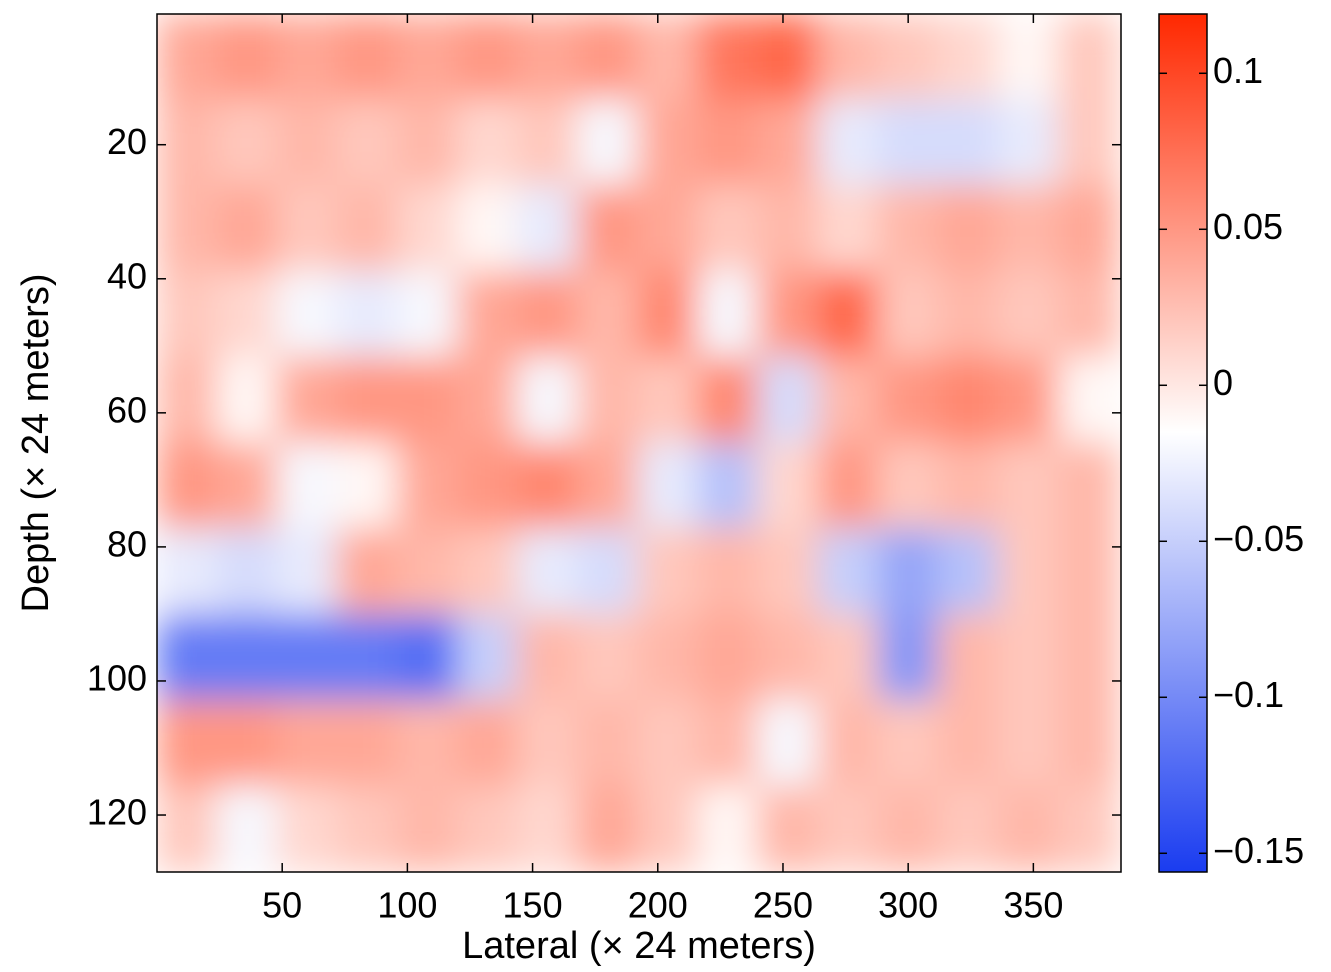 This screenshot has width=1331, height=972. I want to click on x-tick-label: 100, so click(407, 905).